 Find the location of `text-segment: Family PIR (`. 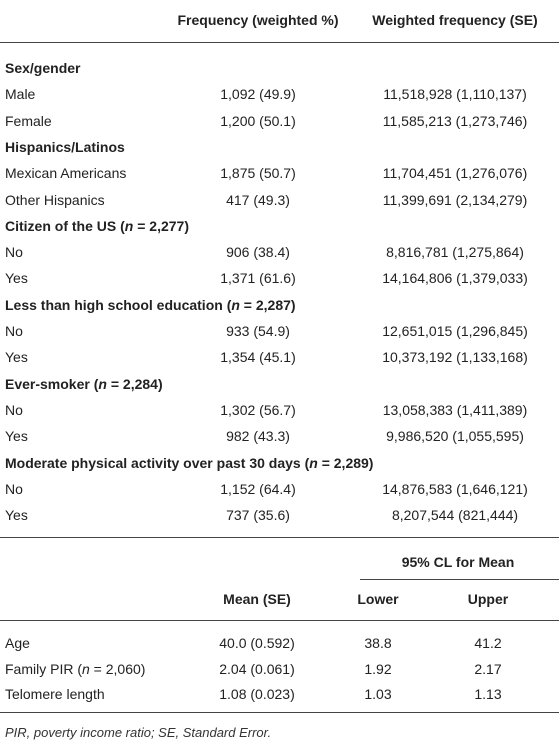

text-segment: Family PIR ( is located at coordinates (43, 668).